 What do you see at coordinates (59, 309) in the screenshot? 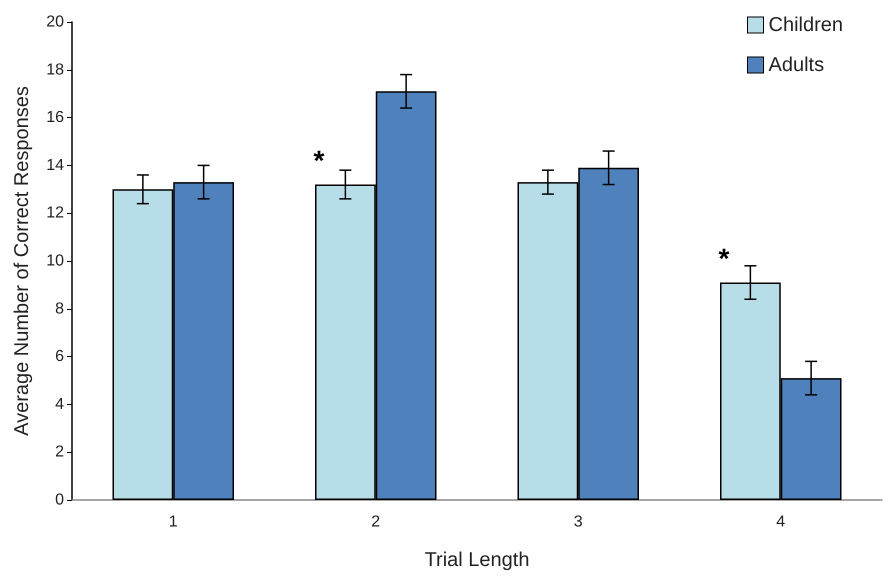
I see `y-tick-label: 8` at bounding box center [59, 309].